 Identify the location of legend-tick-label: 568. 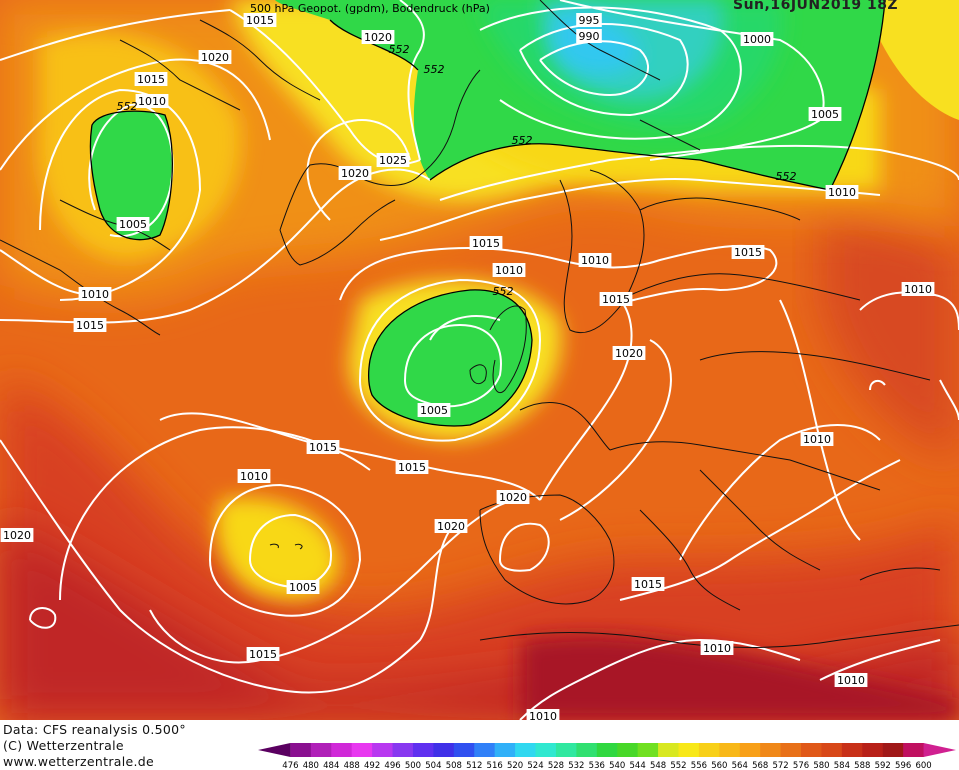
(760, 765).